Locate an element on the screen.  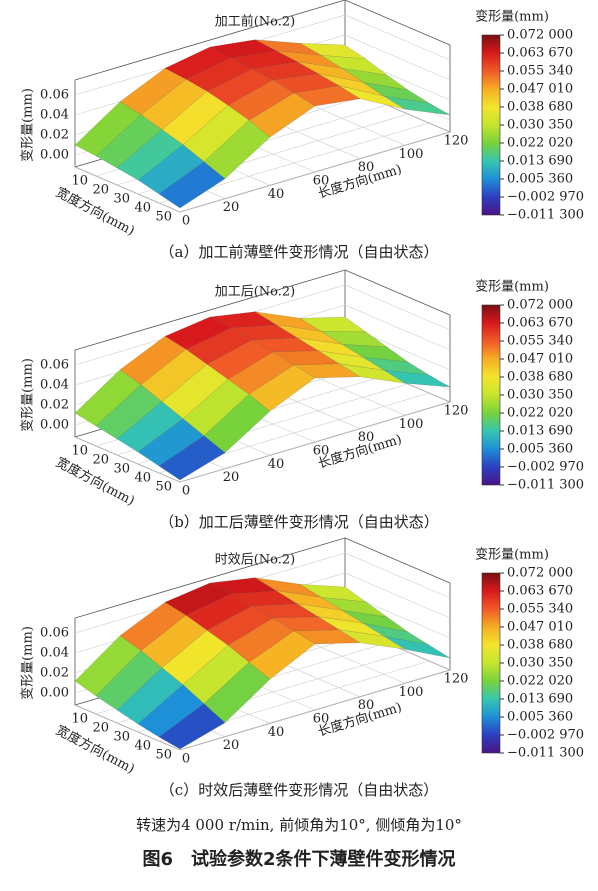
colorbar-tick-label: 0.022 020 is located at coordinates (540, 143).